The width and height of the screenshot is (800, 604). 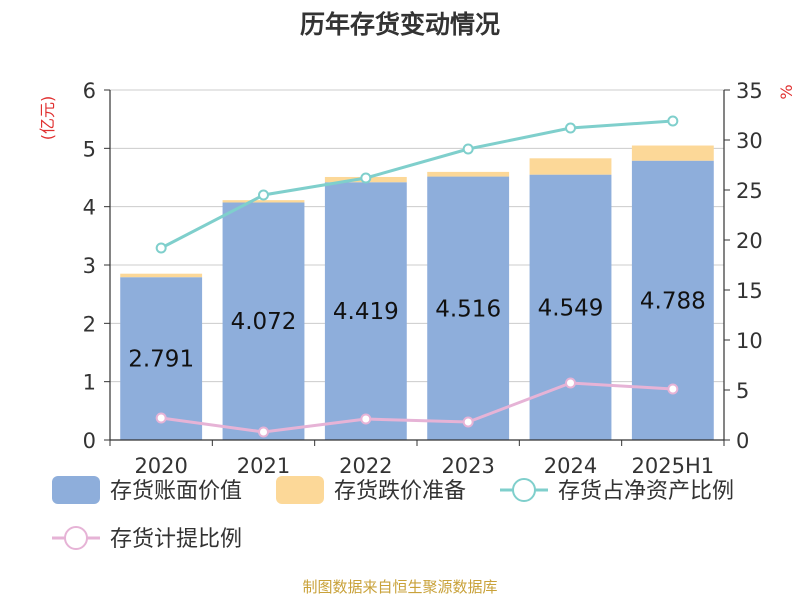 I want to click on bar-value-label: 4.419, so click(x=366, y=312).